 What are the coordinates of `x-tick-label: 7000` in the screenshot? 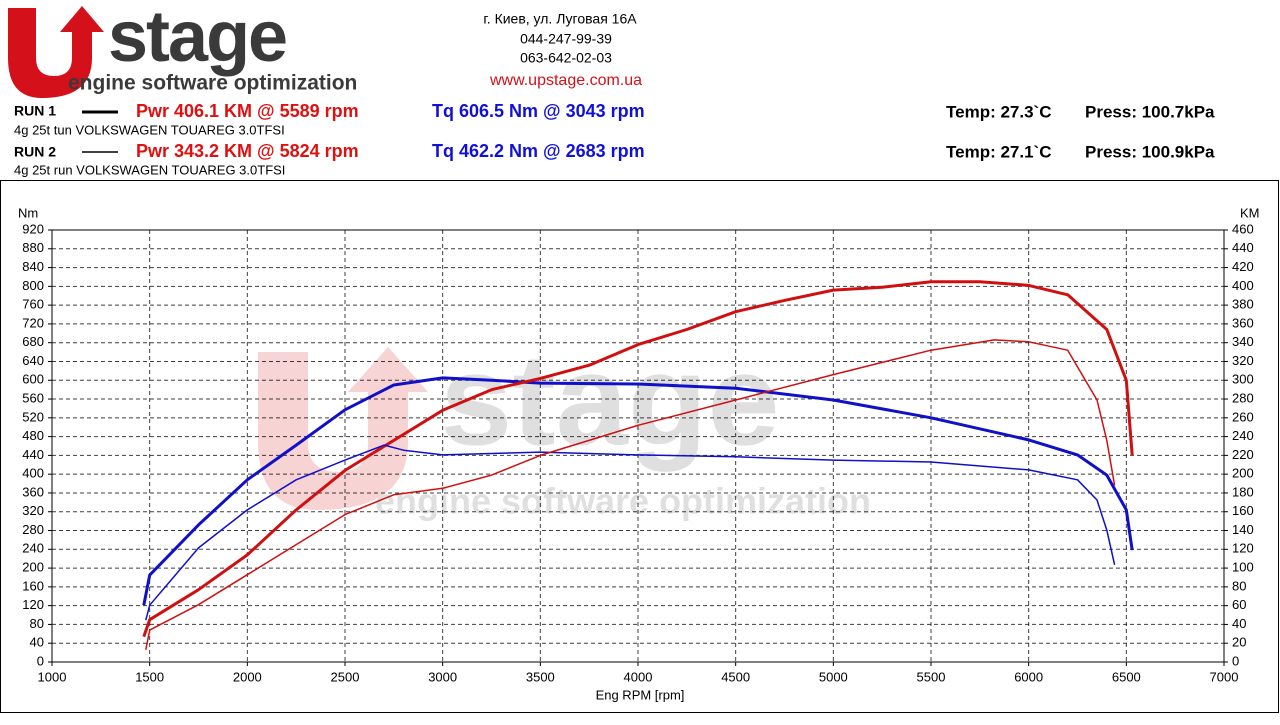 It's located at (1224, 676).